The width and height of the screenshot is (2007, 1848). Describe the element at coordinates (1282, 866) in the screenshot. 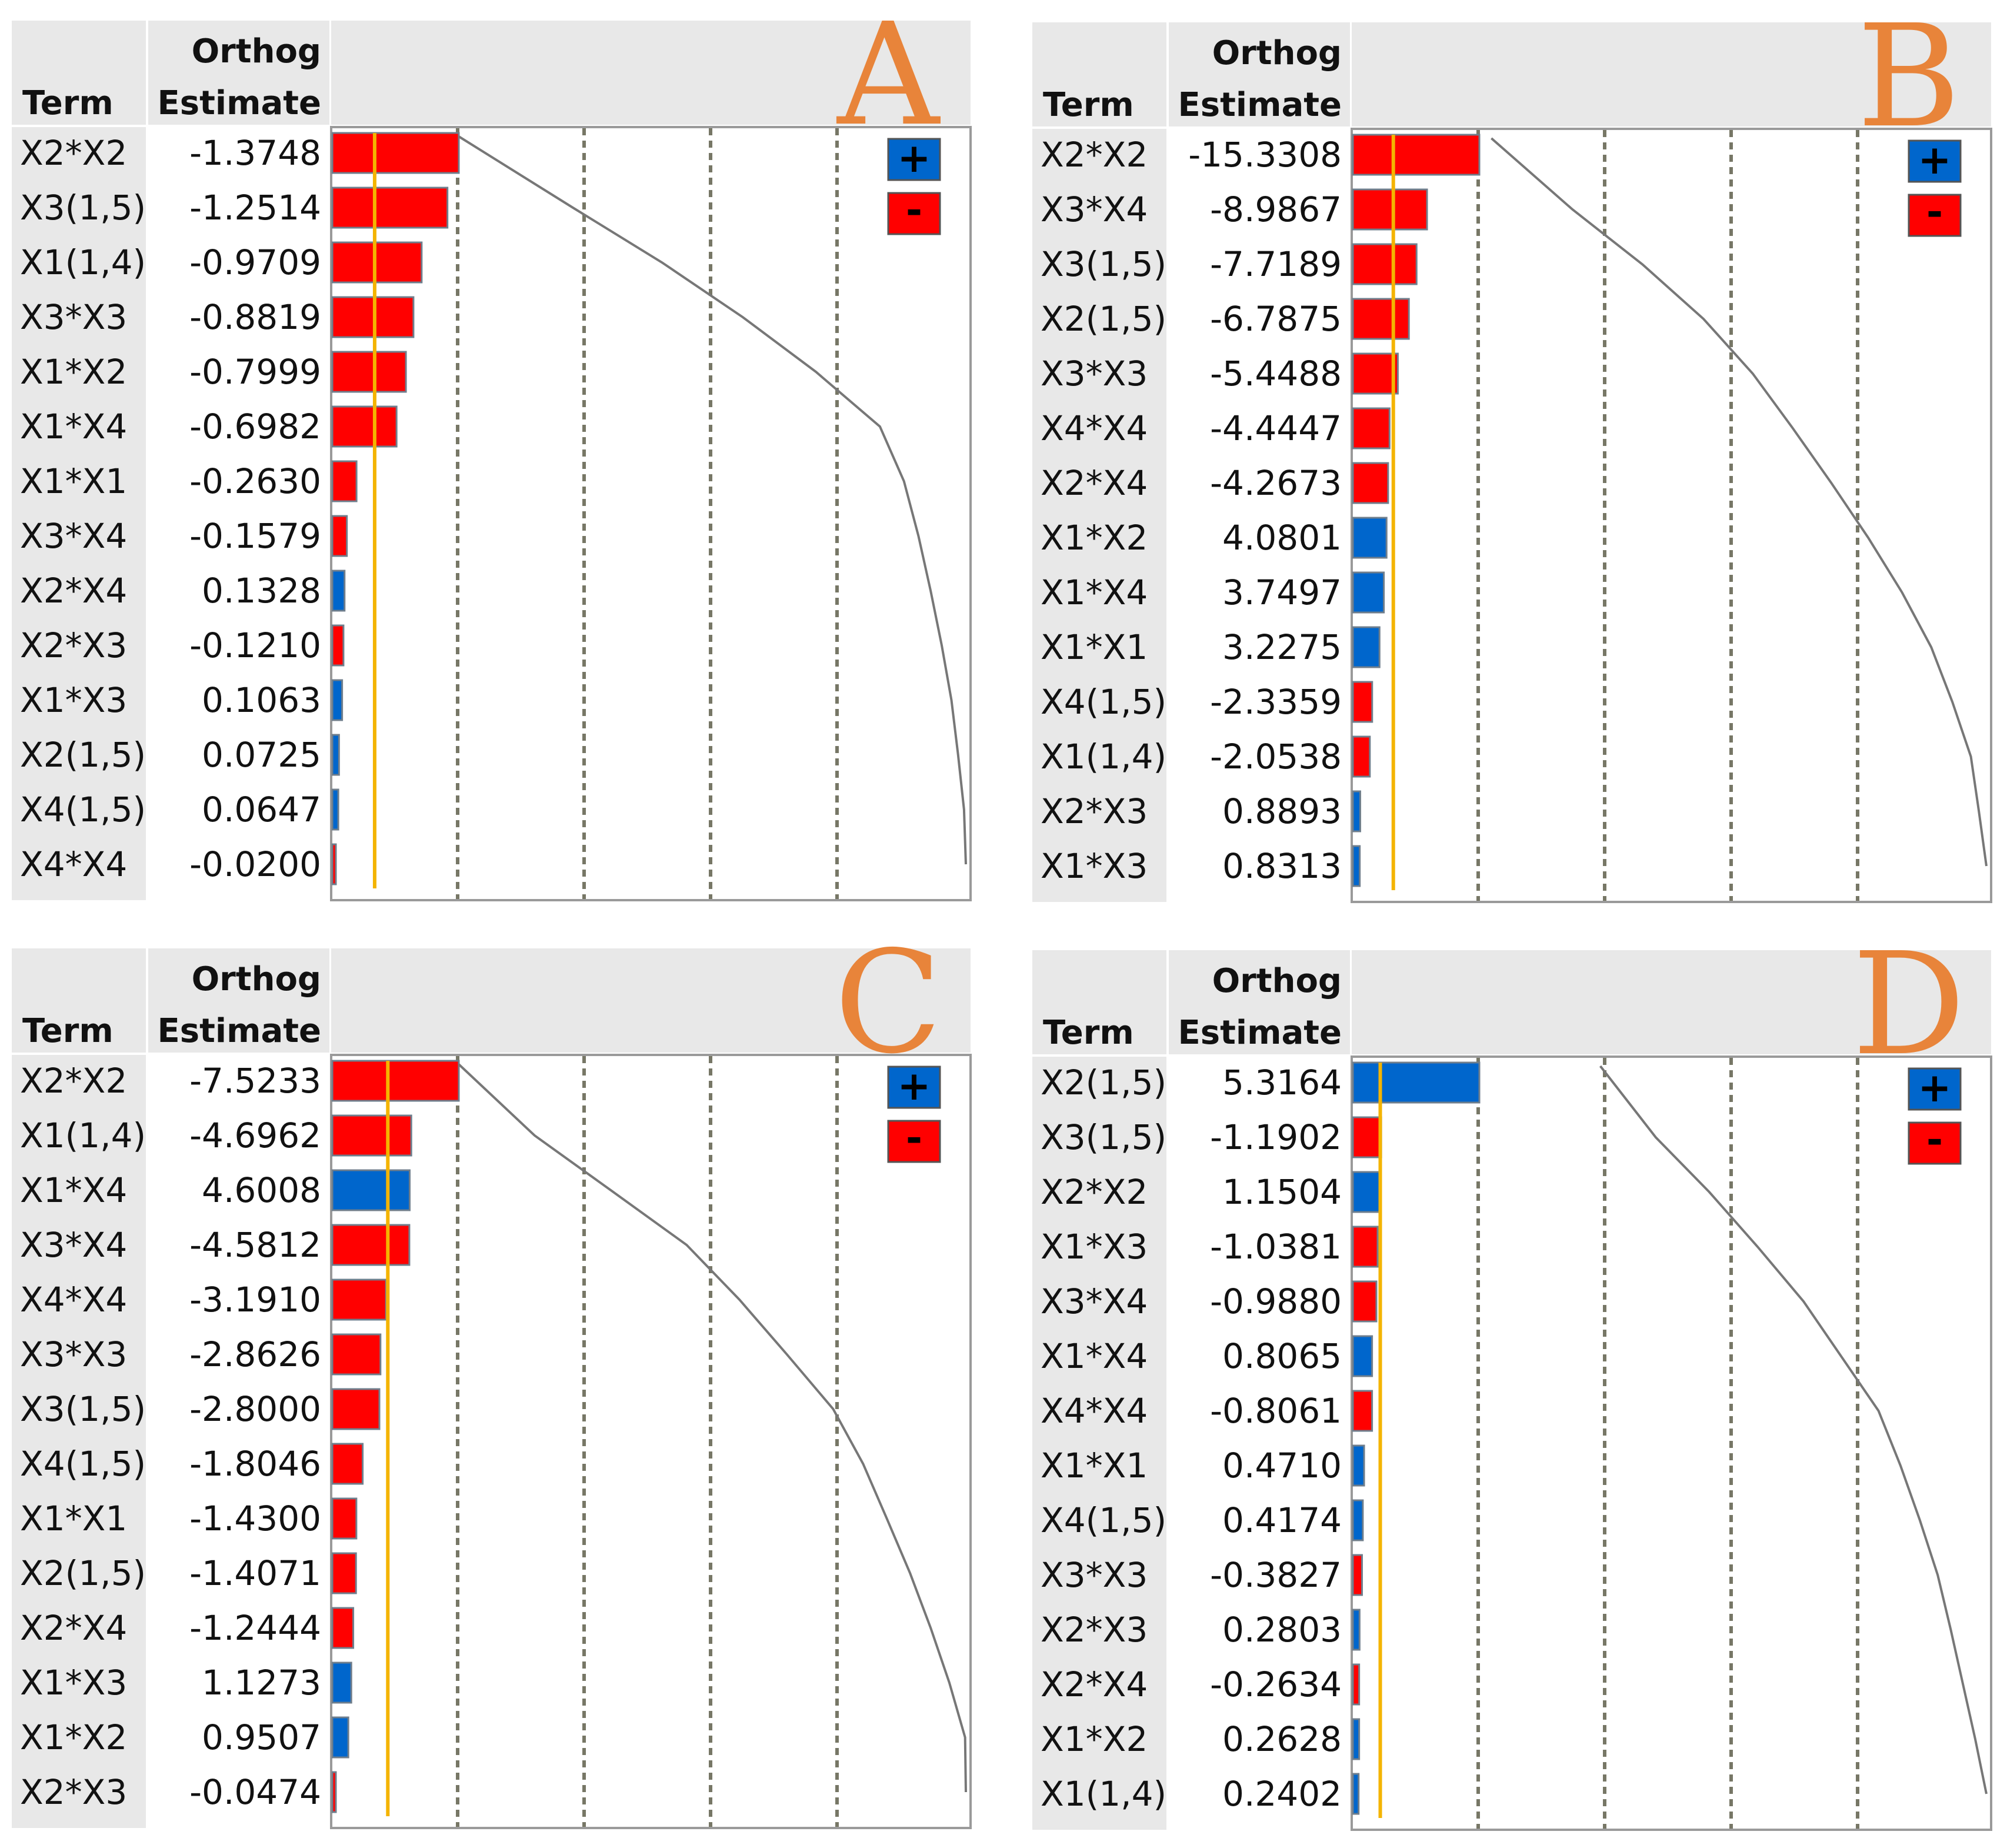

I see `estimate-label: 0.8313` at that location.